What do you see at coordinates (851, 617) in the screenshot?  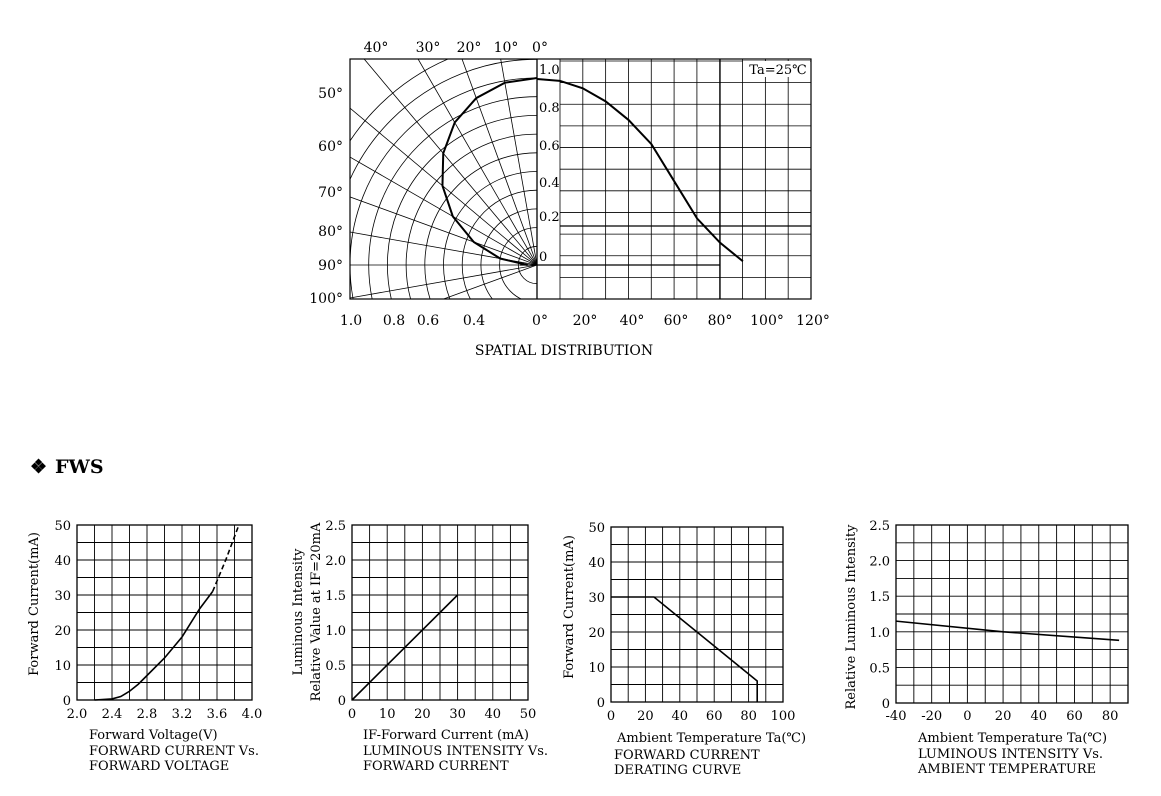 I see `y-axis-label: Relative Luminous Intensity` at bounding box center [851, 617].